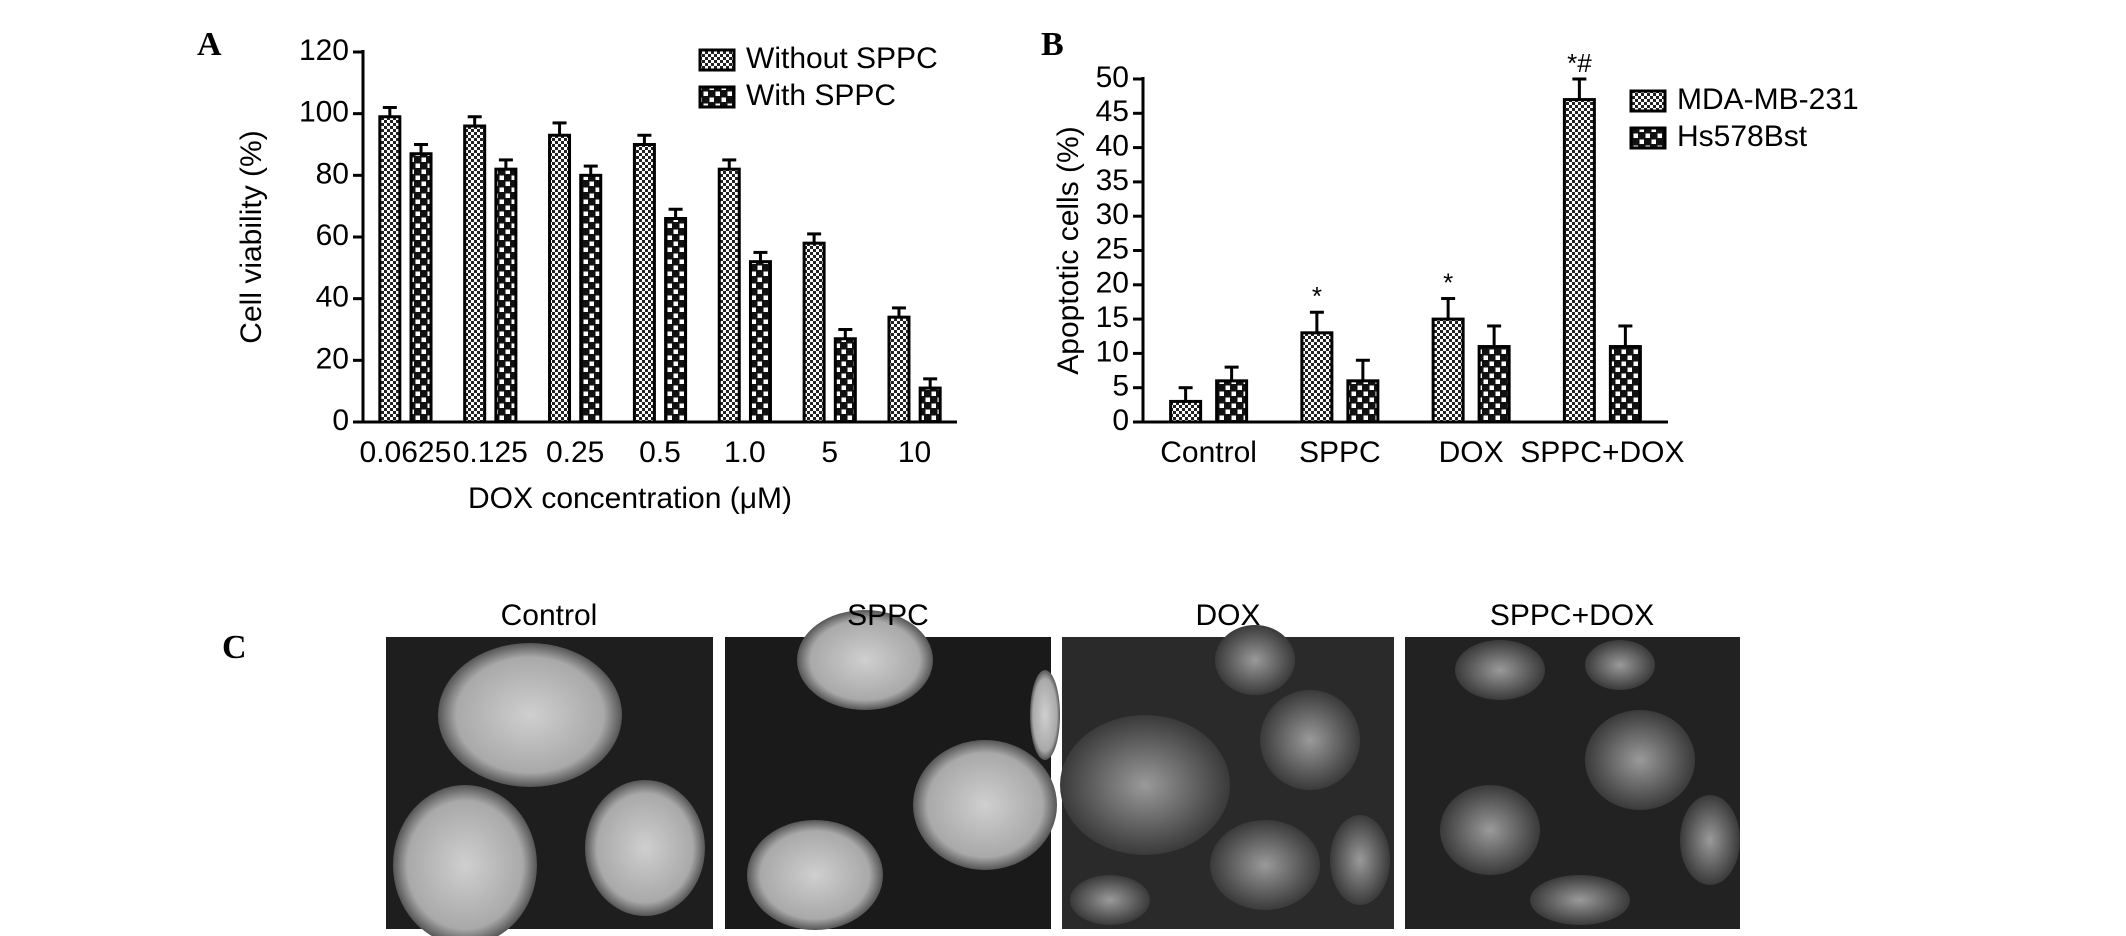  What do you see at coordinates (1579, 63) in the screenshot?
I see `annotation: *#` at bounding box center [1579, 63].